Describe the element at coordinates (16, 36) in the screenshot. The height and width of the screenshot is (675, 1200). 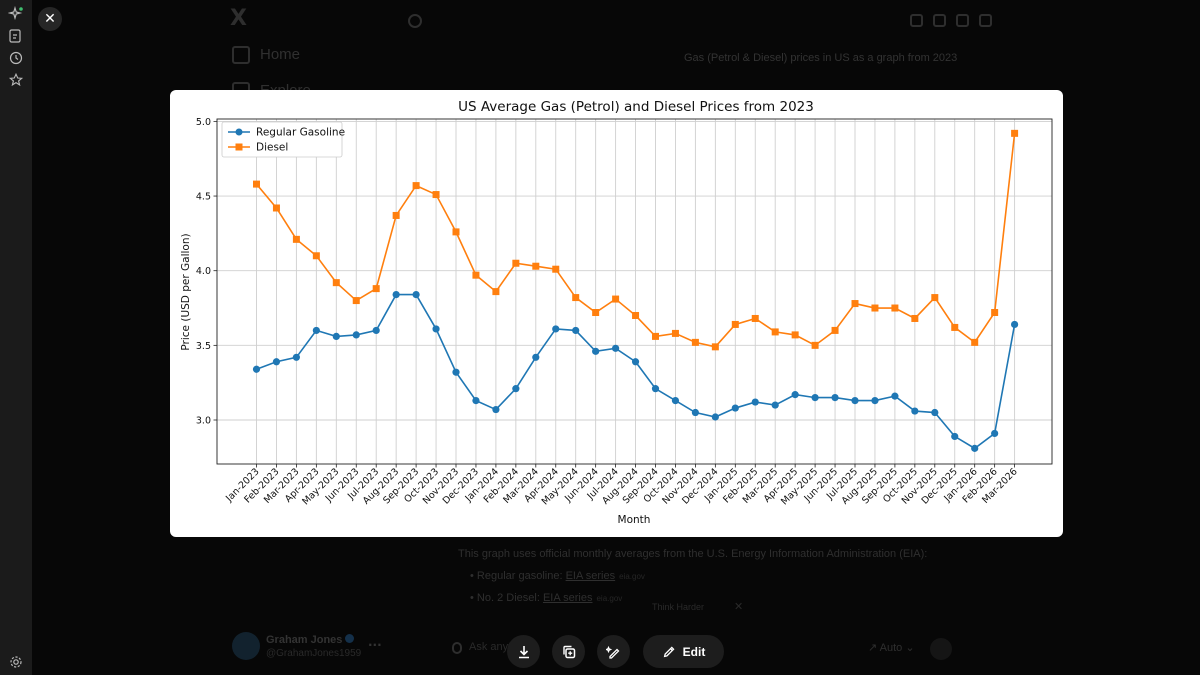
I see `new-chat-icon` at that location.